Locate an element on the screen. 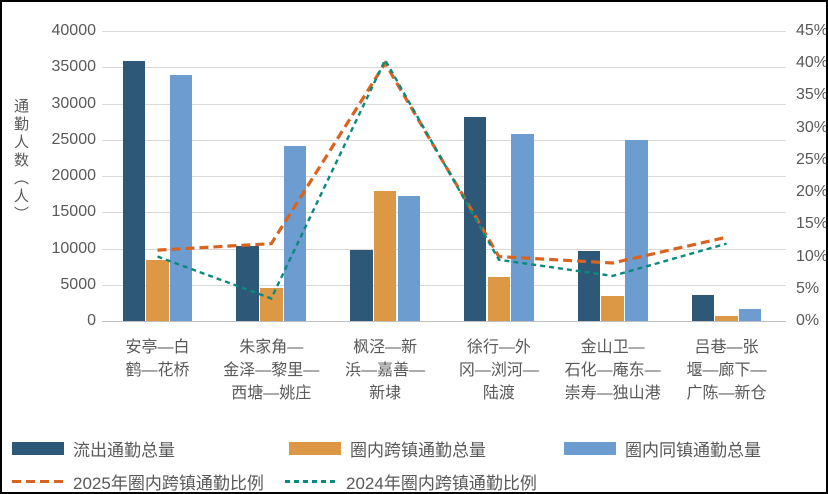 Image resolution: width=828 pixels, height=494 pixels. legend-item-line-0: 2025年圈内跨镇通勤比例 is located at coordinates (138, 481).